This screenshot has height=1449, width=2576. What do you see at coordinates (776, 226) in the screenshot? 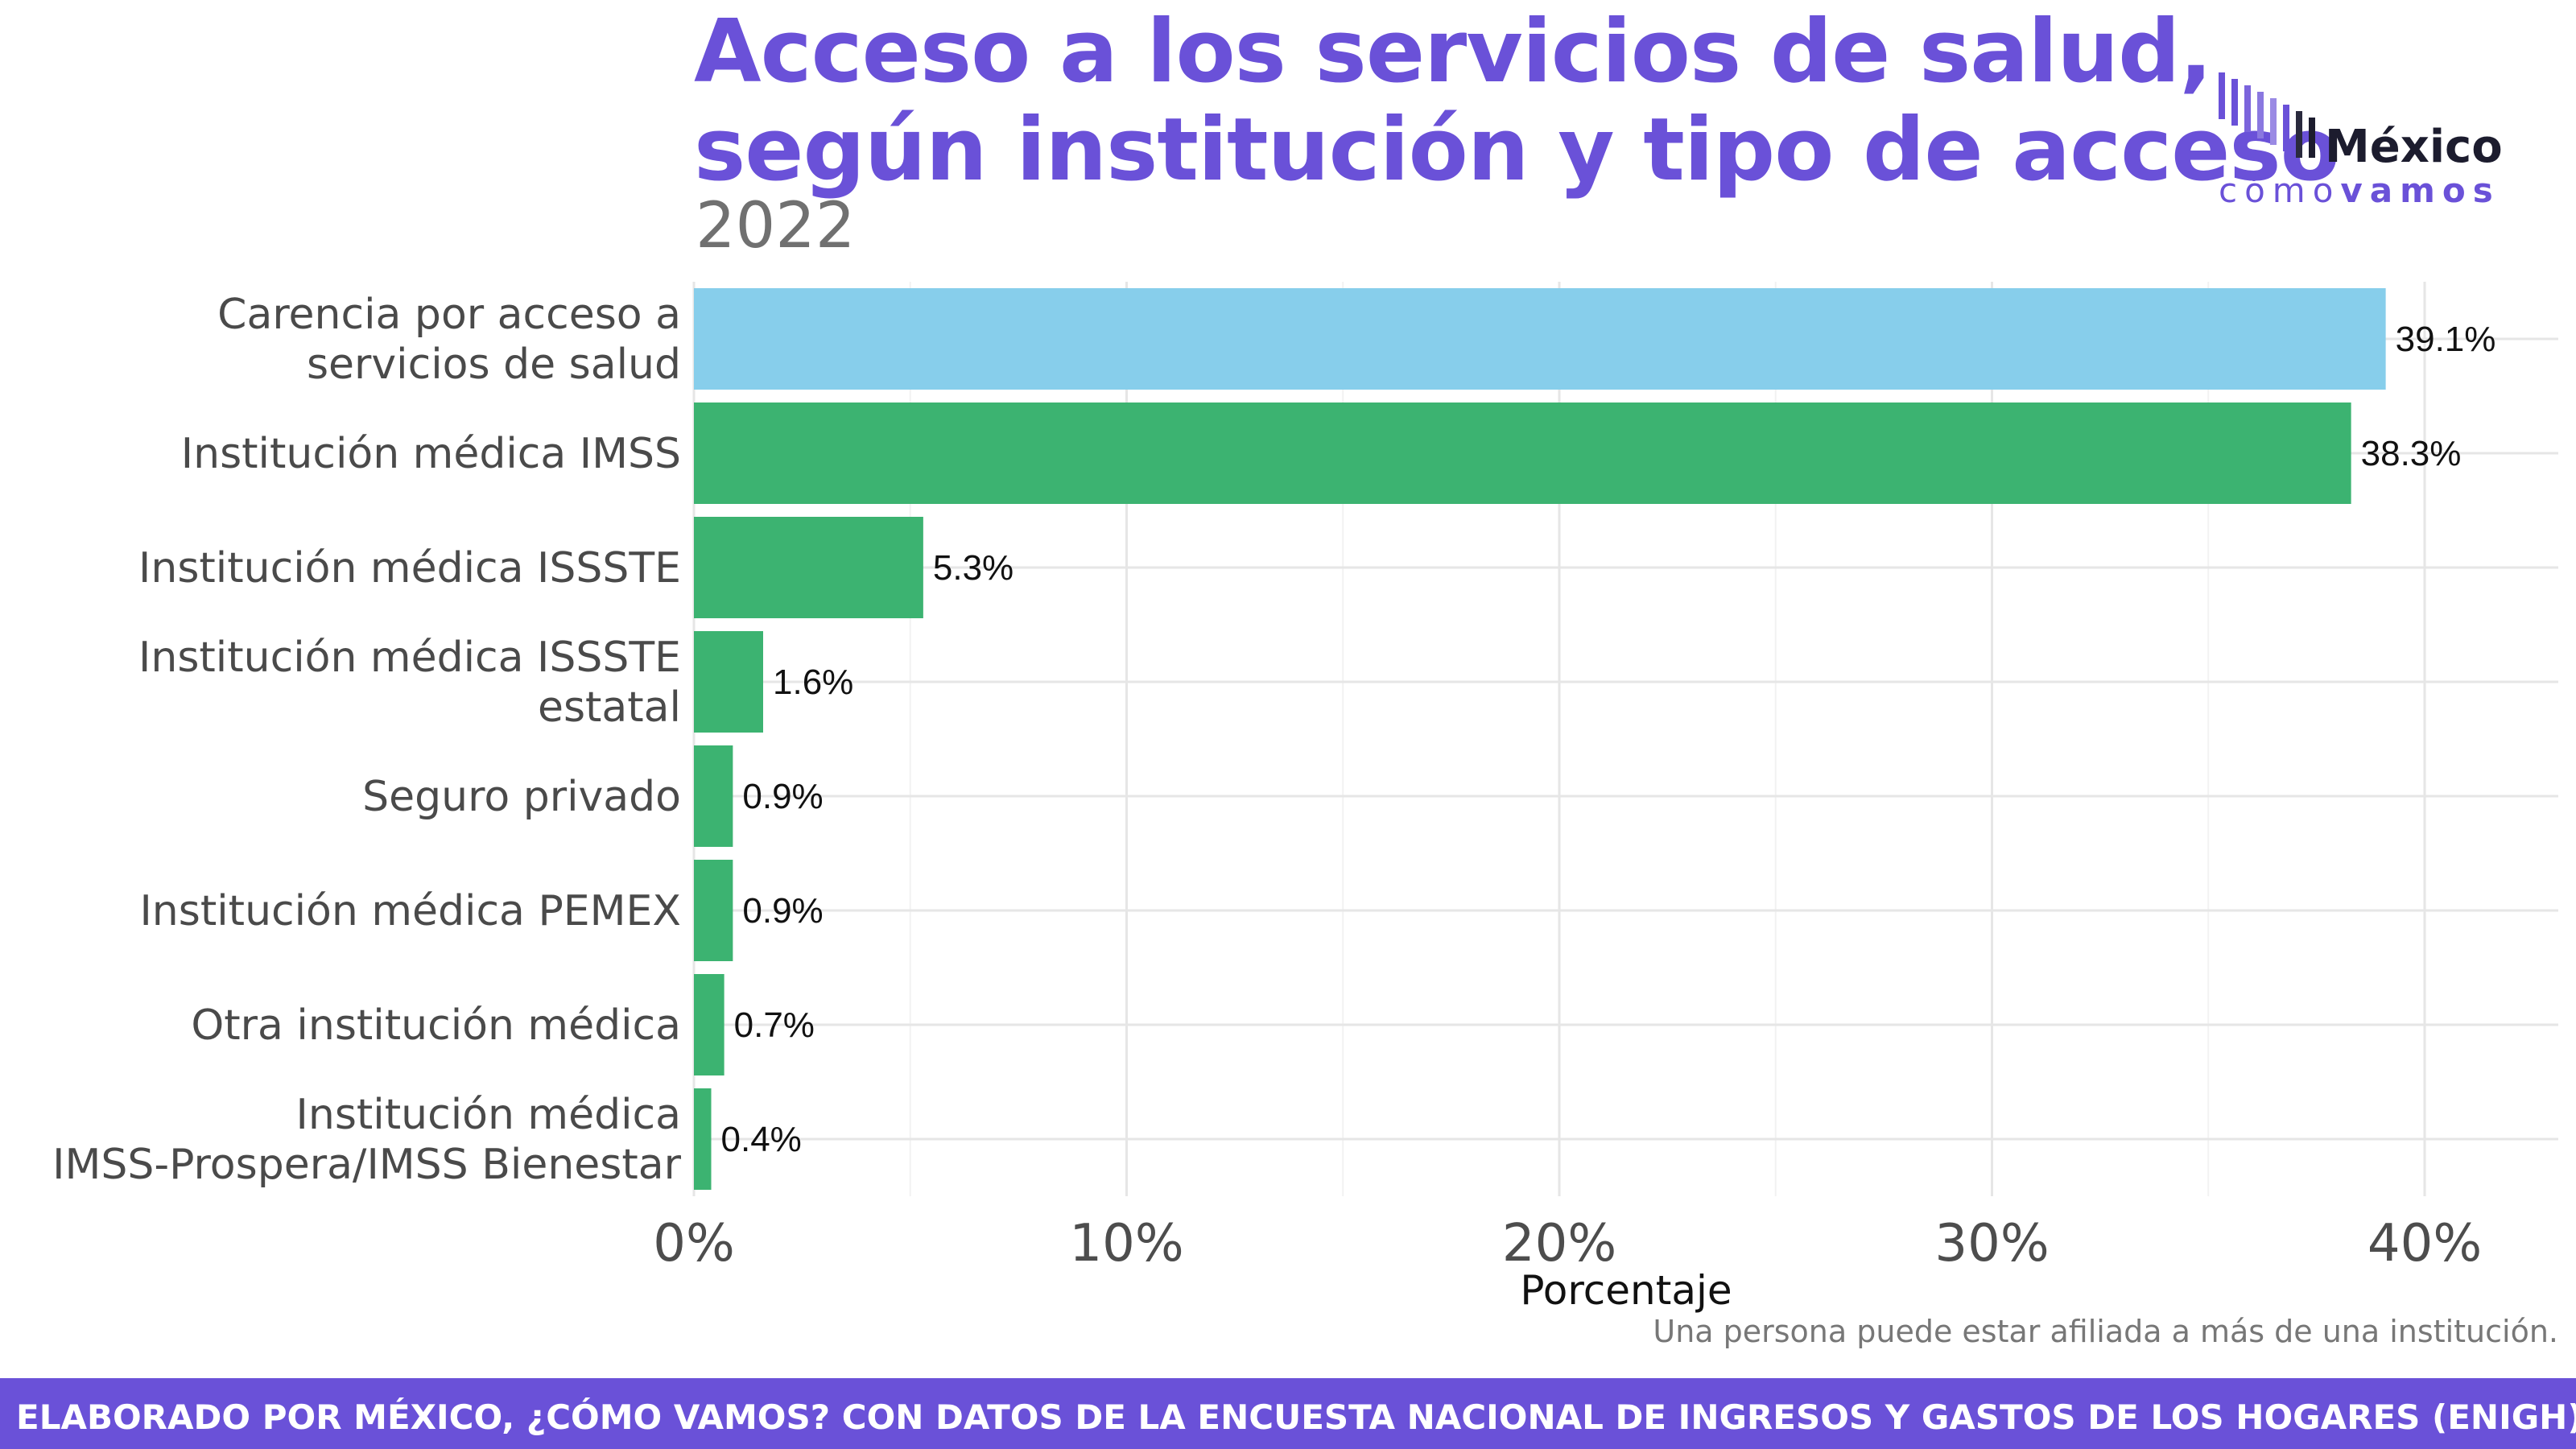
I see `chart-subtitle: 2022` at bounding box center [776, 226].